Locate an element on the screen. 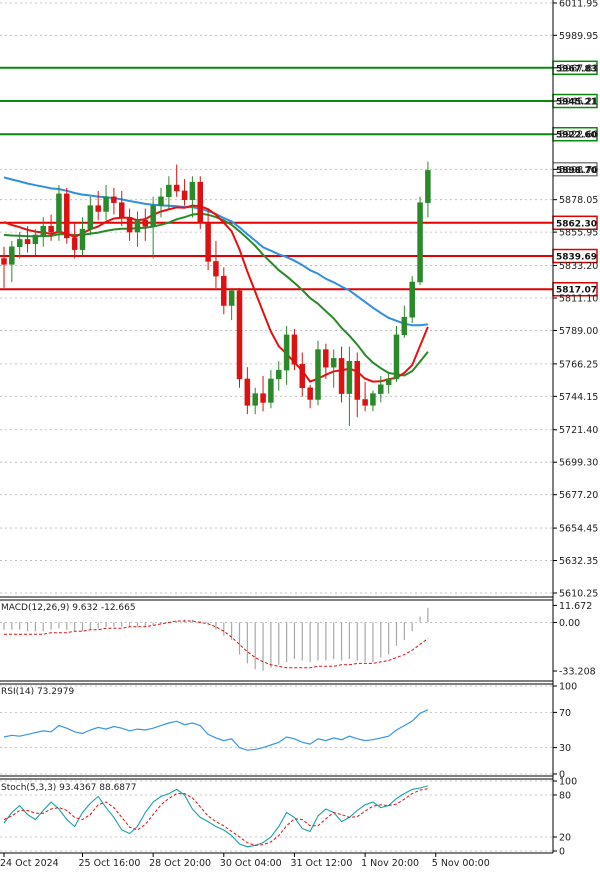  price-tick-label: 5766.25 is located at coordinates (578, 364).